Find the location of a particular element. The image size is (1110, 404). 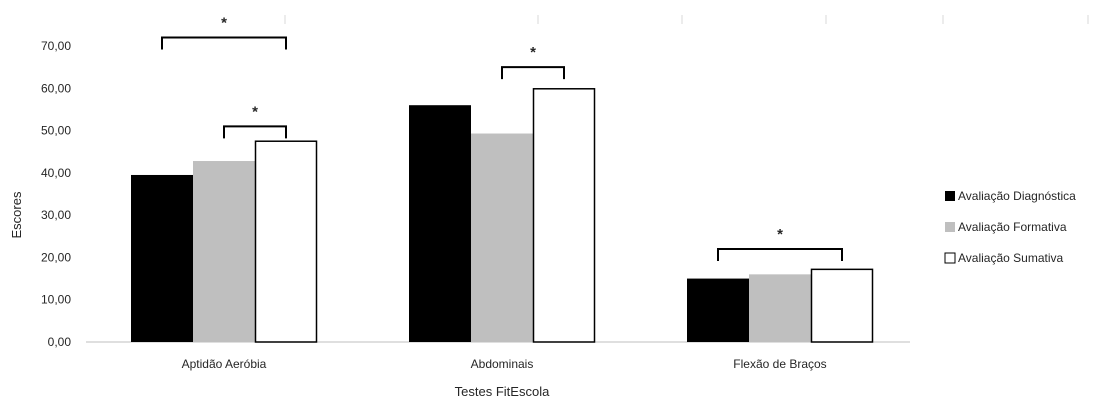

legend-label: Avaliação Diagnóstica is located at coordinates (1017, 196).